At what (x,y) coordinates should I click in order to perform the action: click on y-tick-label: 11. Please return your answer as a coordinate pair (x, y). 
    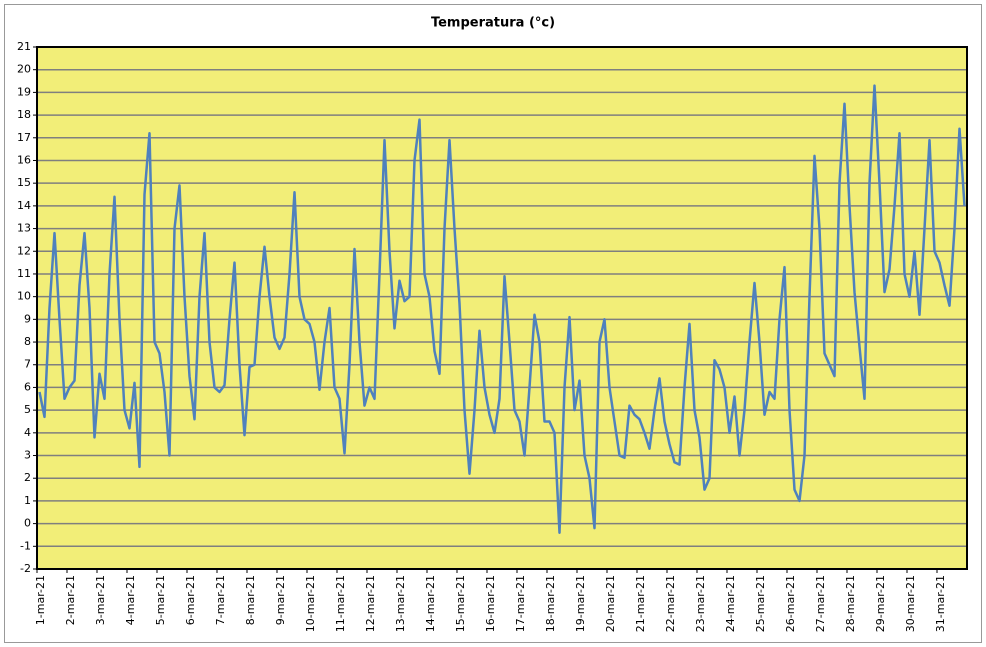
    Looking at the image, I should click on (24, 273).